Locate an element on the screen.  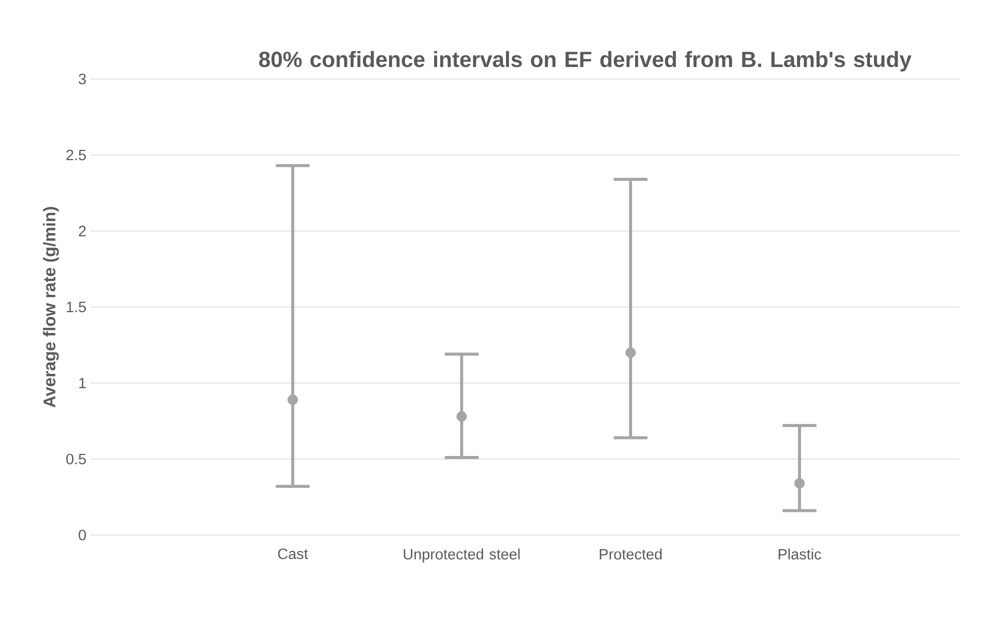
x-tick-label: Protected is located at coordinates (631, 554).